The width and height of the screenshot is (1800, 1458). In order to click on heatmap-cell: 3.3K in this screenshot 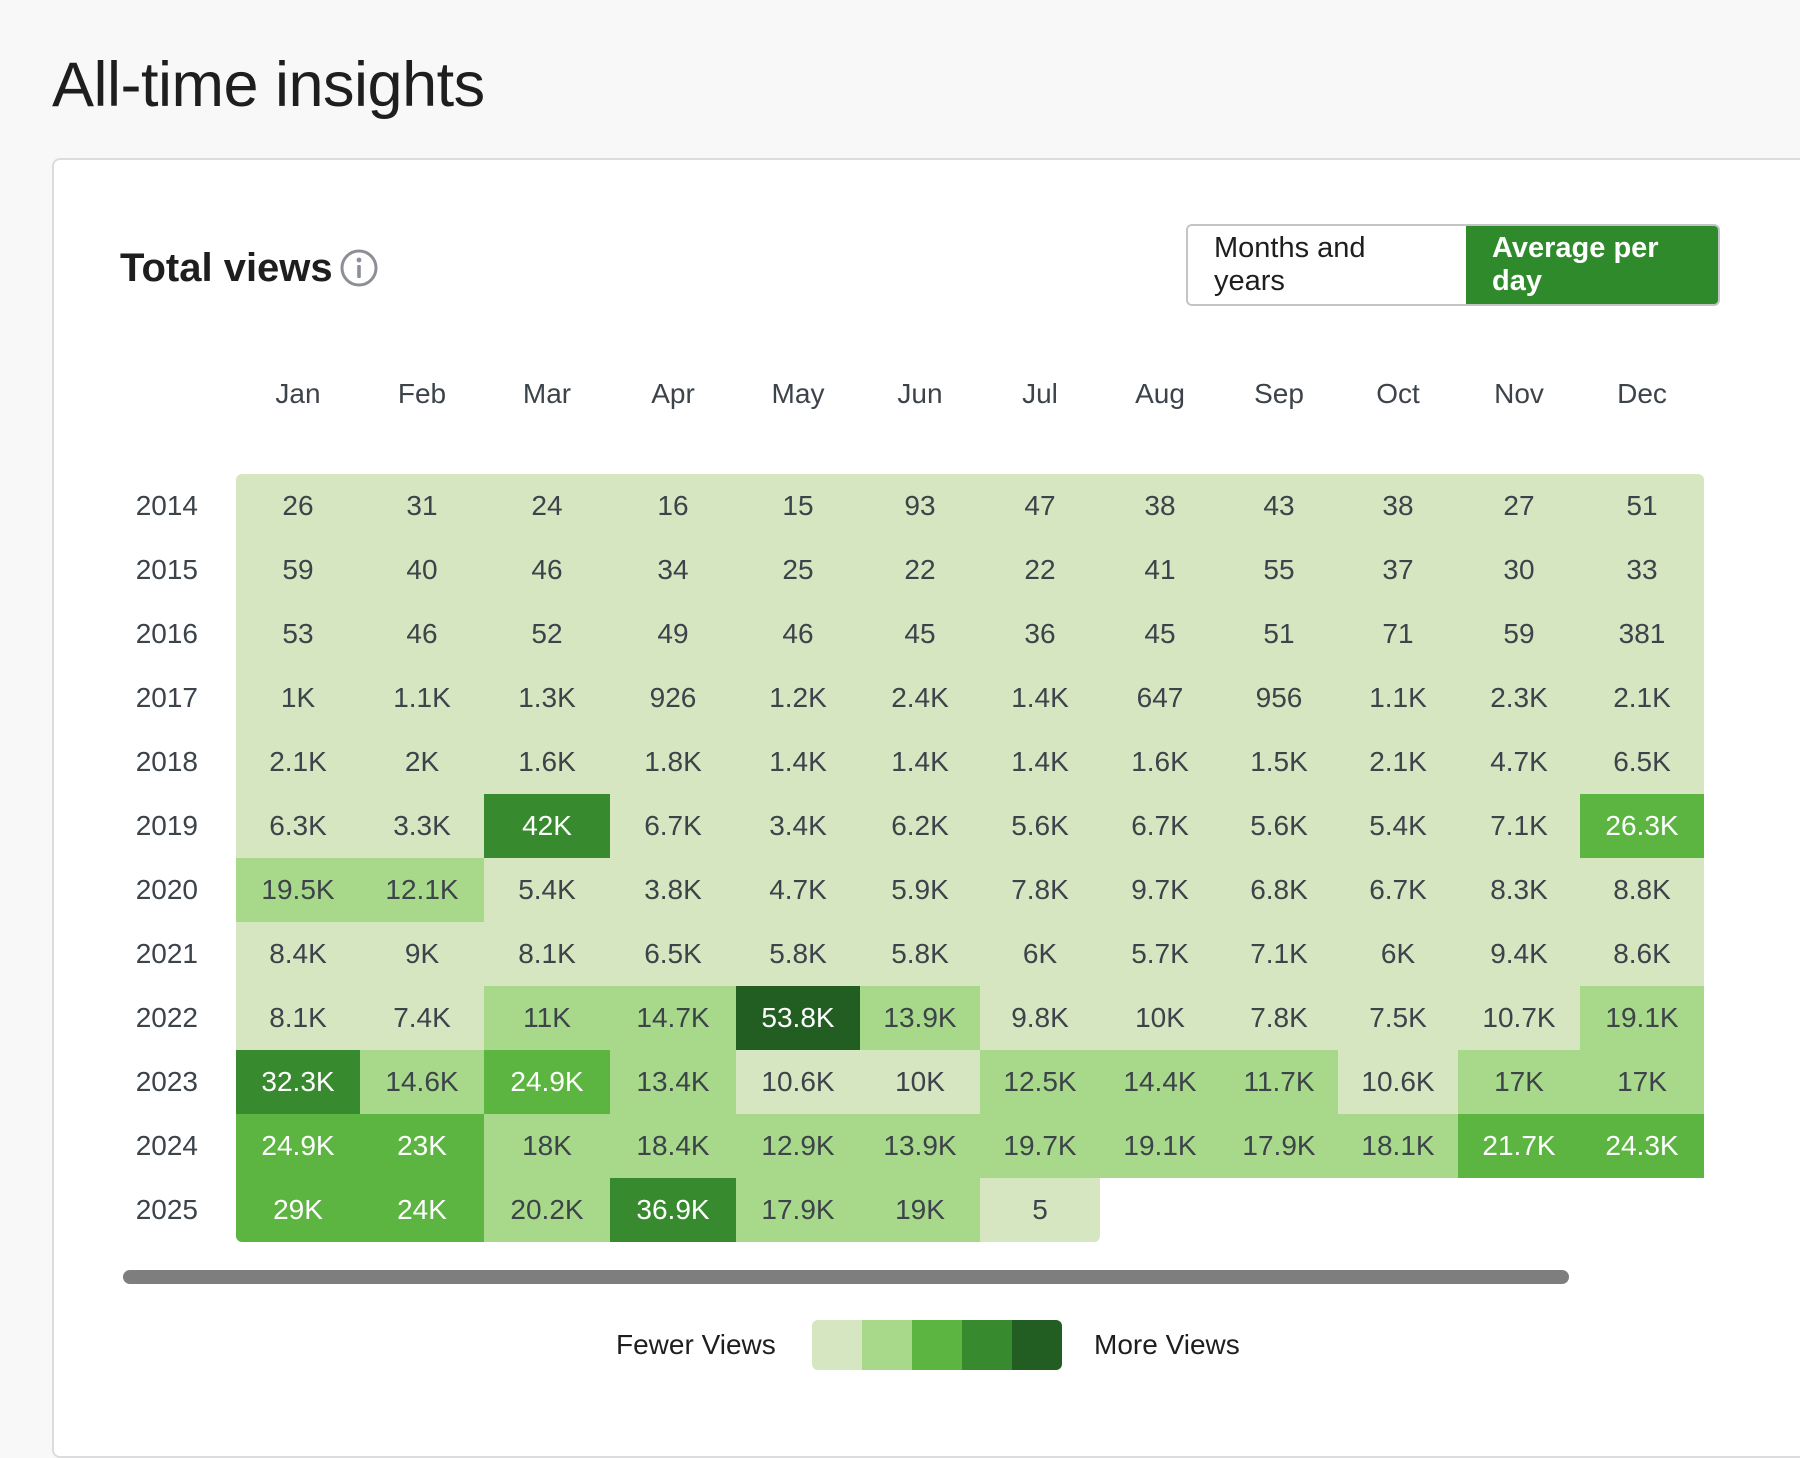, I will do `click(422, 826)`.